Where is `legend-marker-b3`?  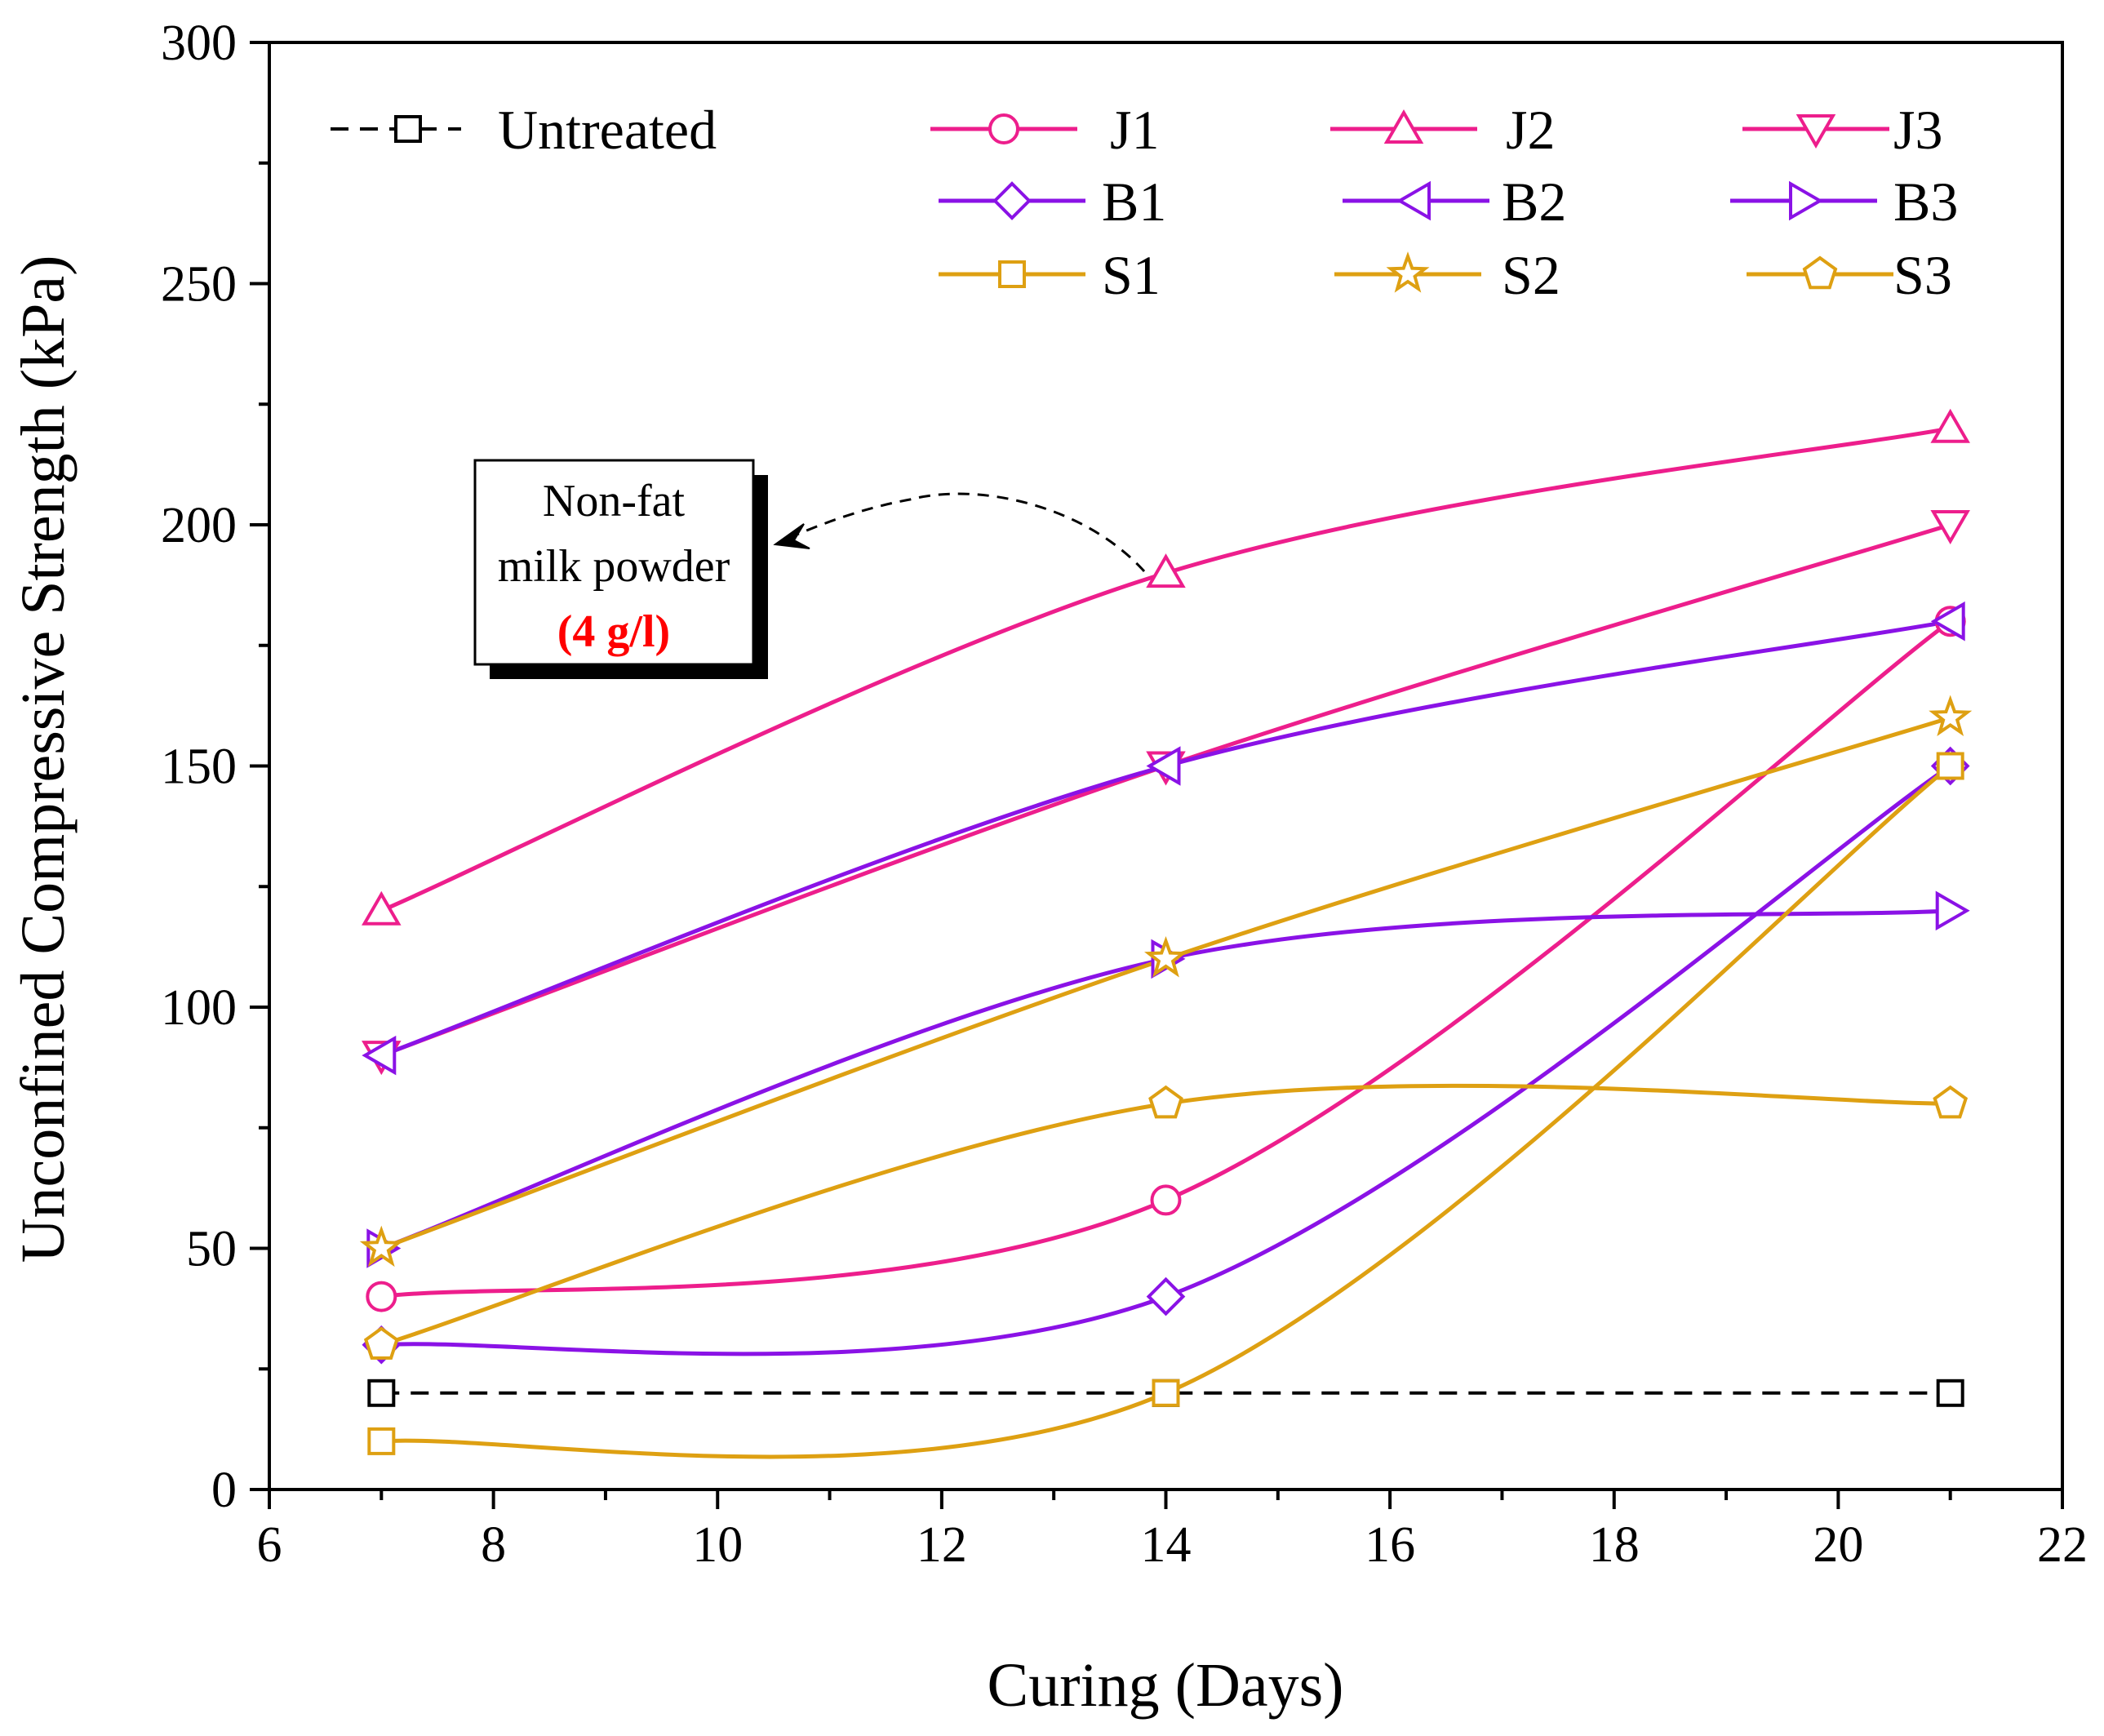 legend-marker-b3 is located at coordinates (1806, 200).